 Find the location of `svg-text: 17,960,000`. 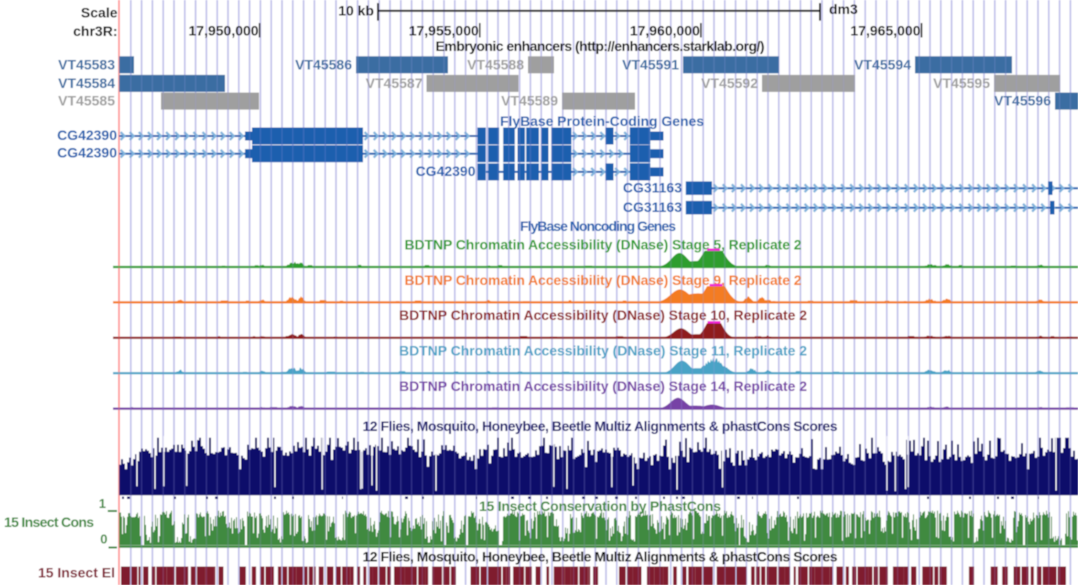

svg-text: 17,960,000 is located at coordinates (665, 31).